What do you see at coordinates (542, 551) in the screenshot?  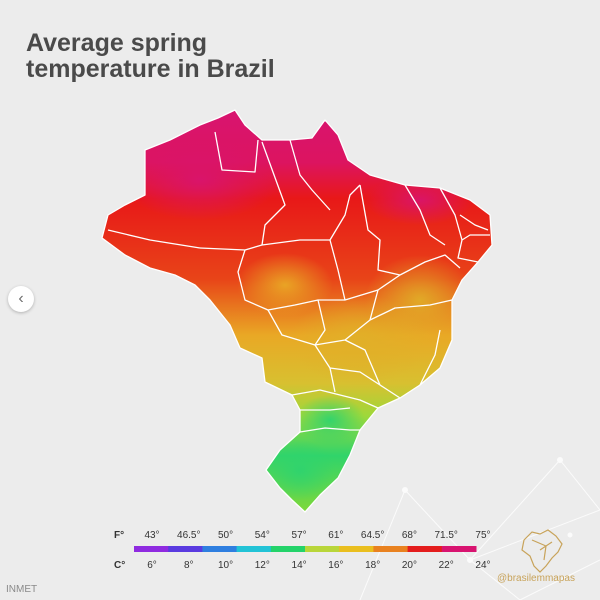 I see `brazil-outline-logo-icon` at bounding box center [542, 551].